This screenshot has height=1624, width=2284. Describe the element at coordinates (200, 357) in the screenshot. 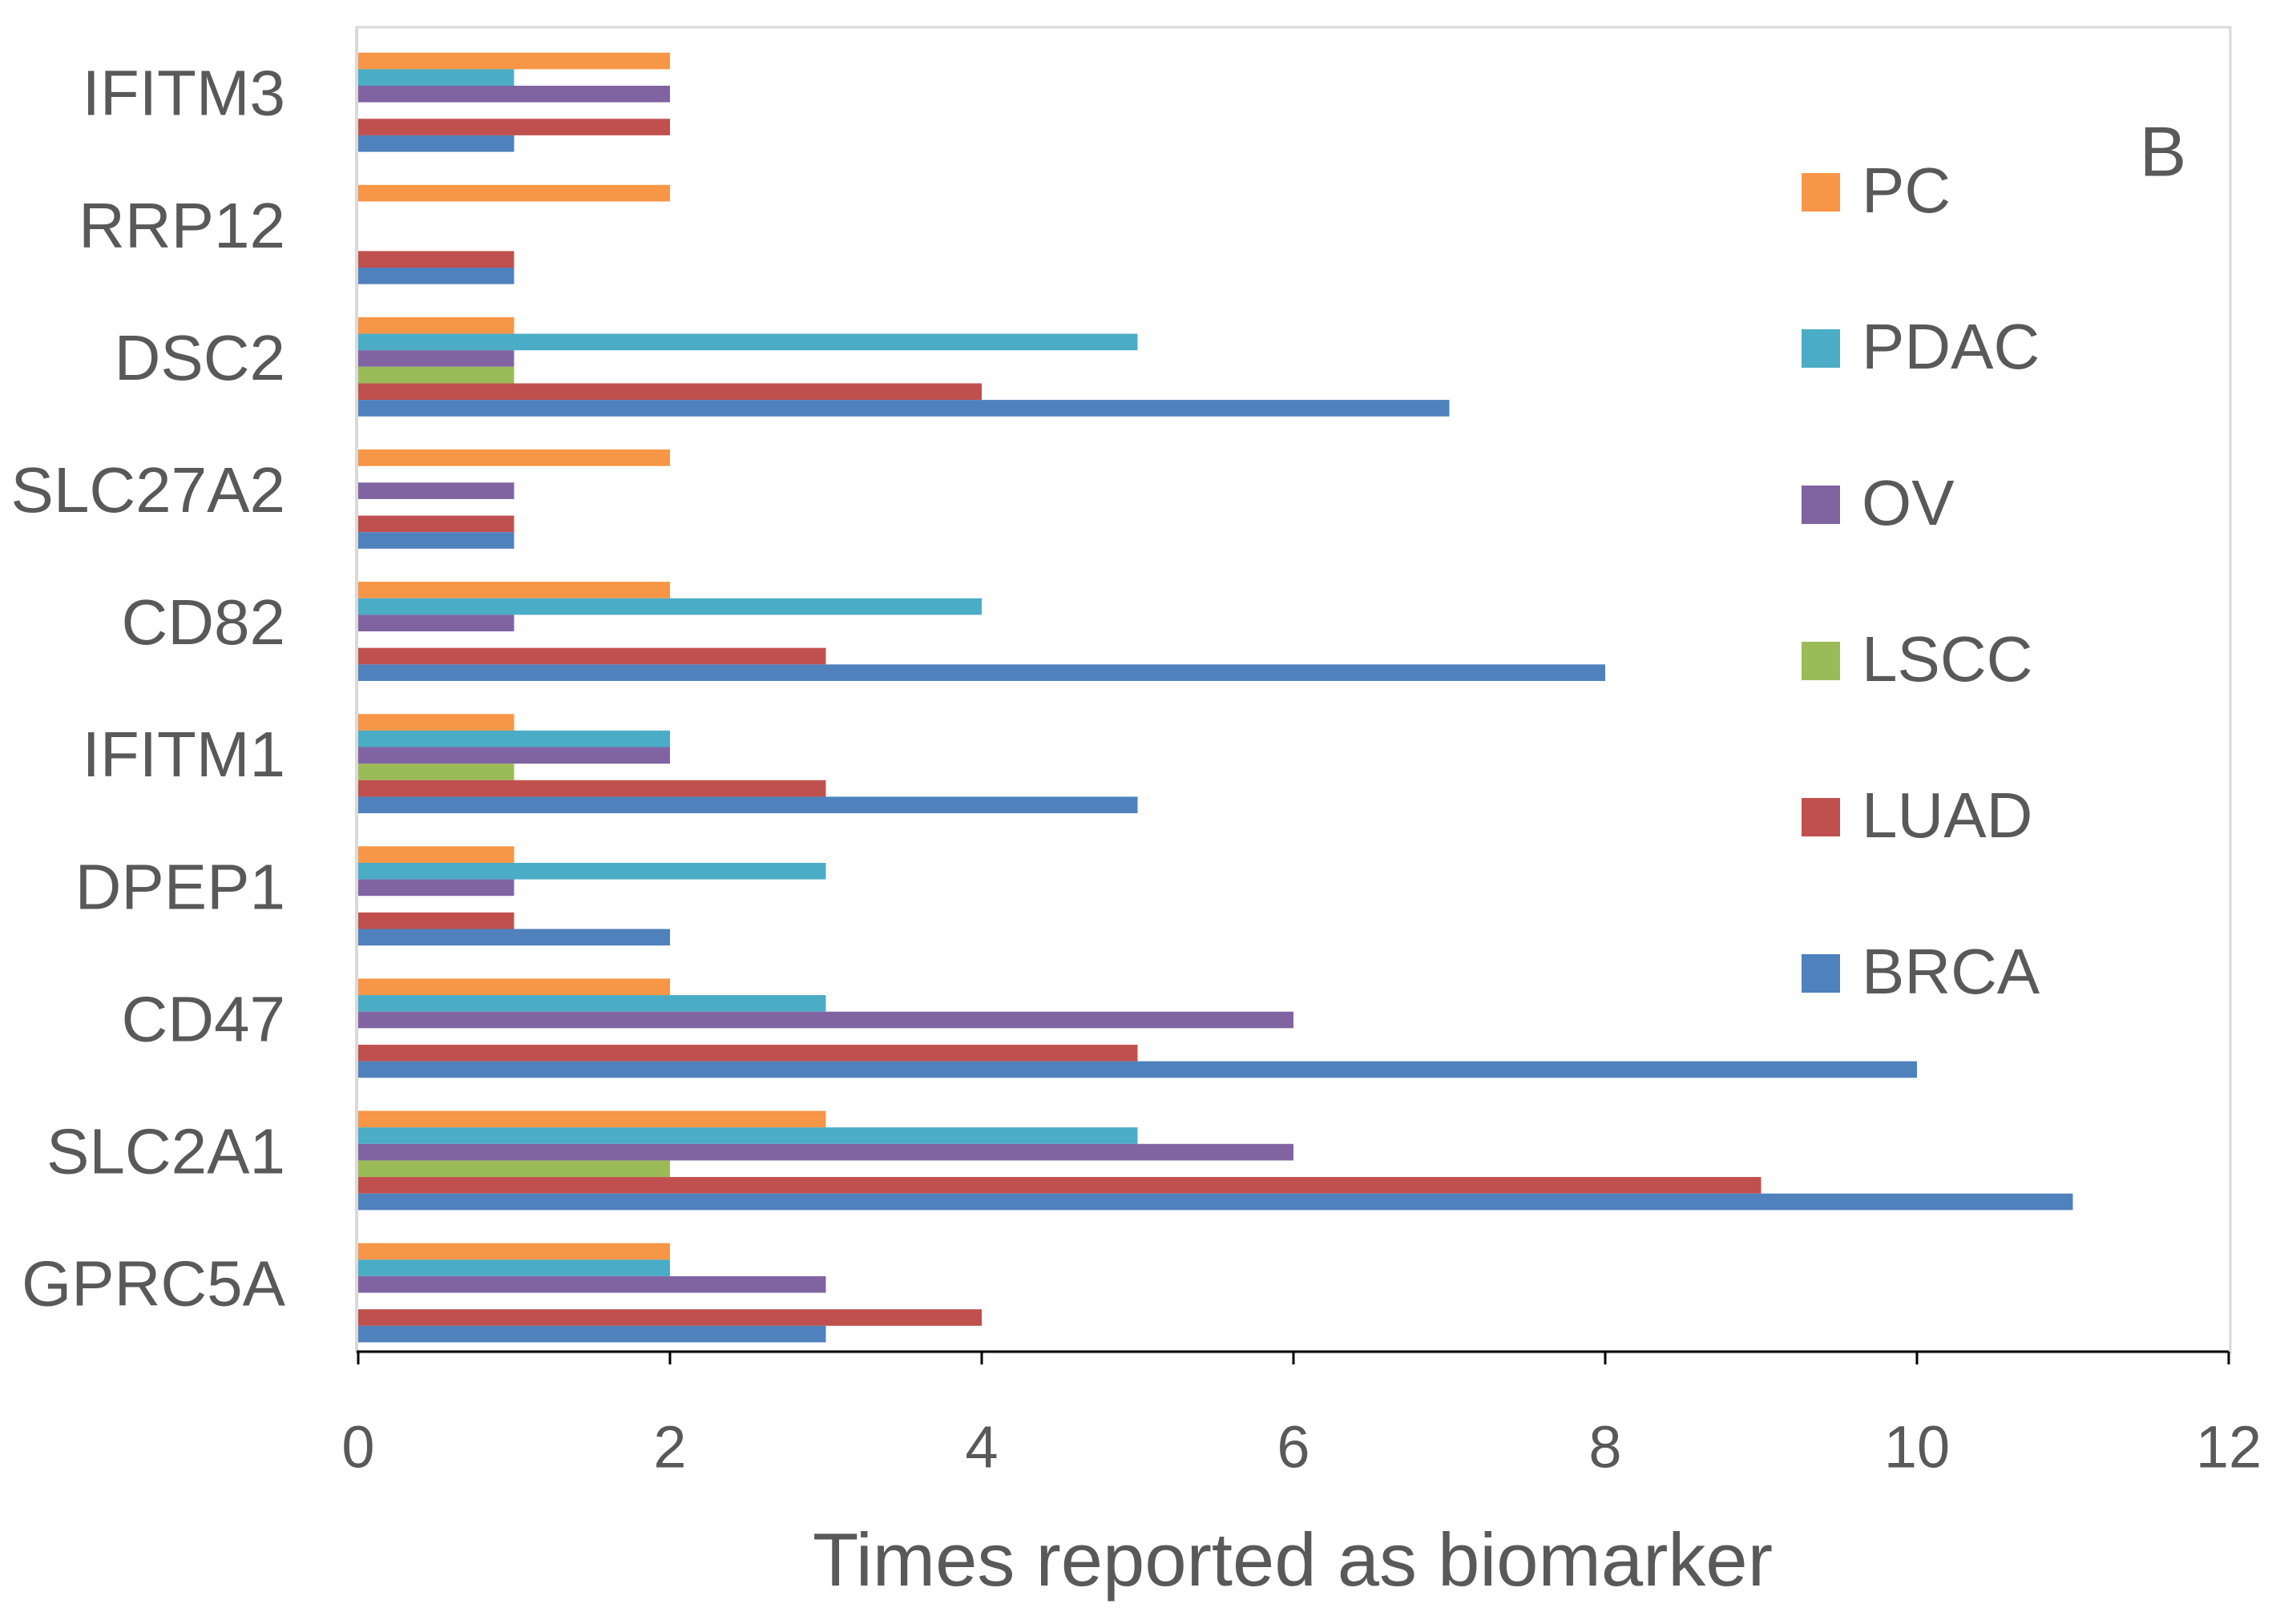

I see `y-tick-label: DSC2` at that location.